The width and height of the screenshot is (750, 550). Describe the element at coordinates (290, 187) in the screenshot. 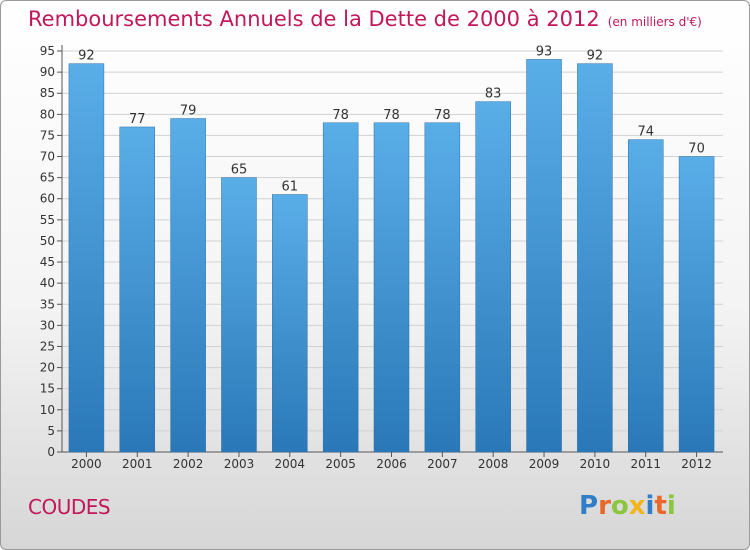

I see `data-label: 61` at that location.